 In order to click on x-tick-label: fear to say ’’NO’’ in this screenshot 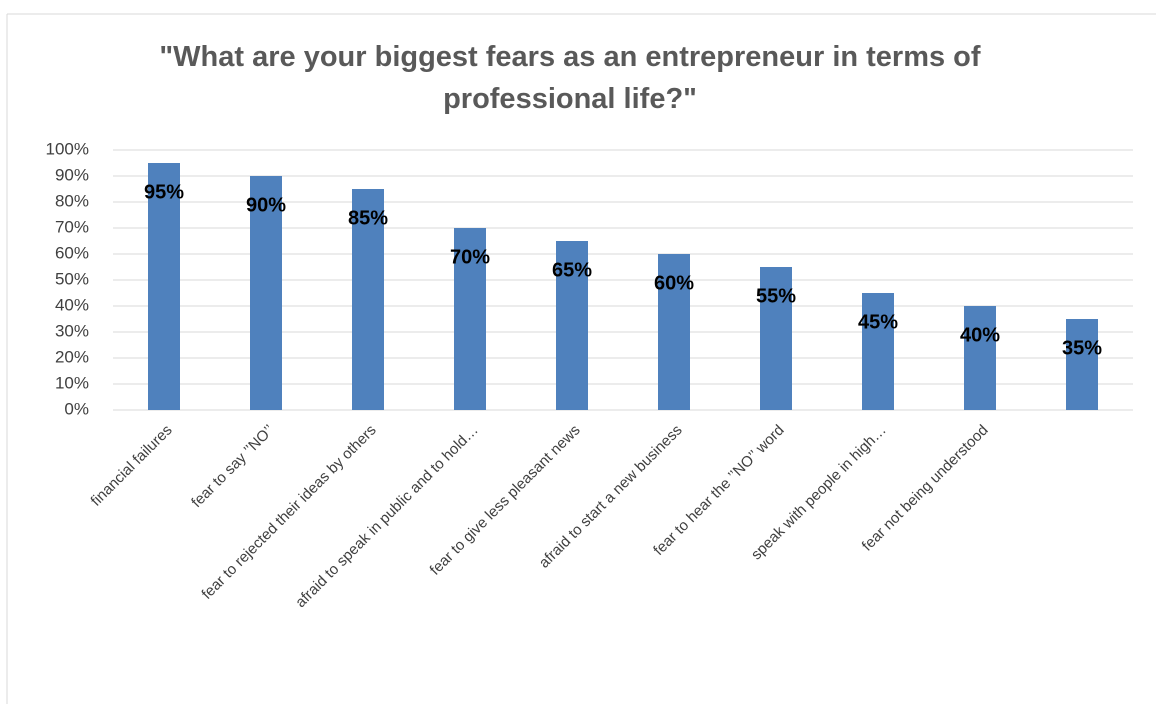, I will do `click(232, 466)`.